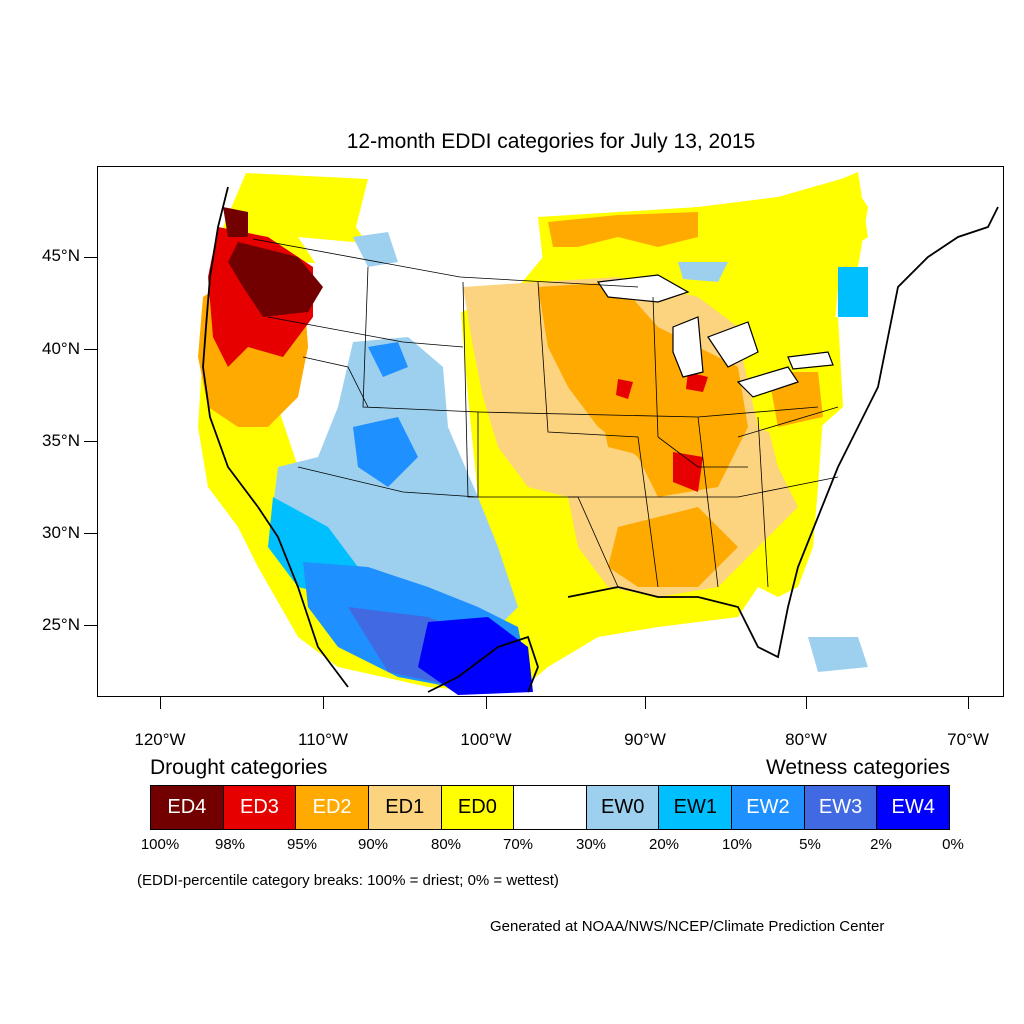  Describe the element at coordinates (953, 844) in the screenshot. I see `break-label: 0%` at that location.